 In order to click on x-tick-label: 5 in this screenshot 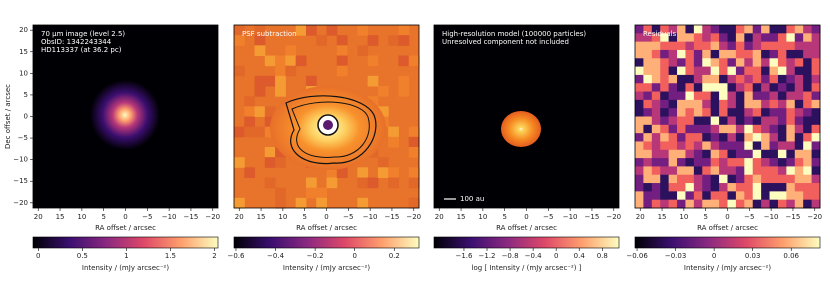, I will do `click(304, 217)`.